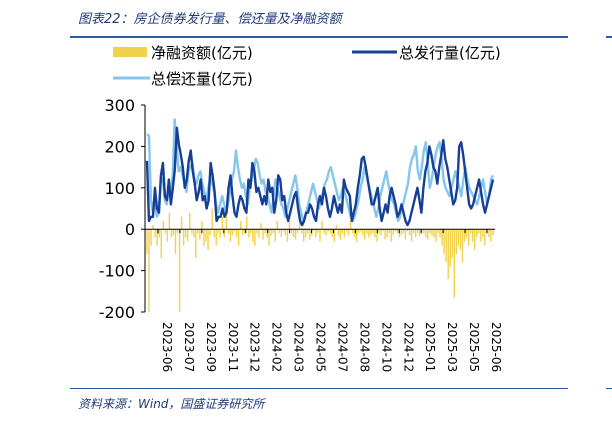  I want to click on y-tick-label: -100, so click(117, 271).